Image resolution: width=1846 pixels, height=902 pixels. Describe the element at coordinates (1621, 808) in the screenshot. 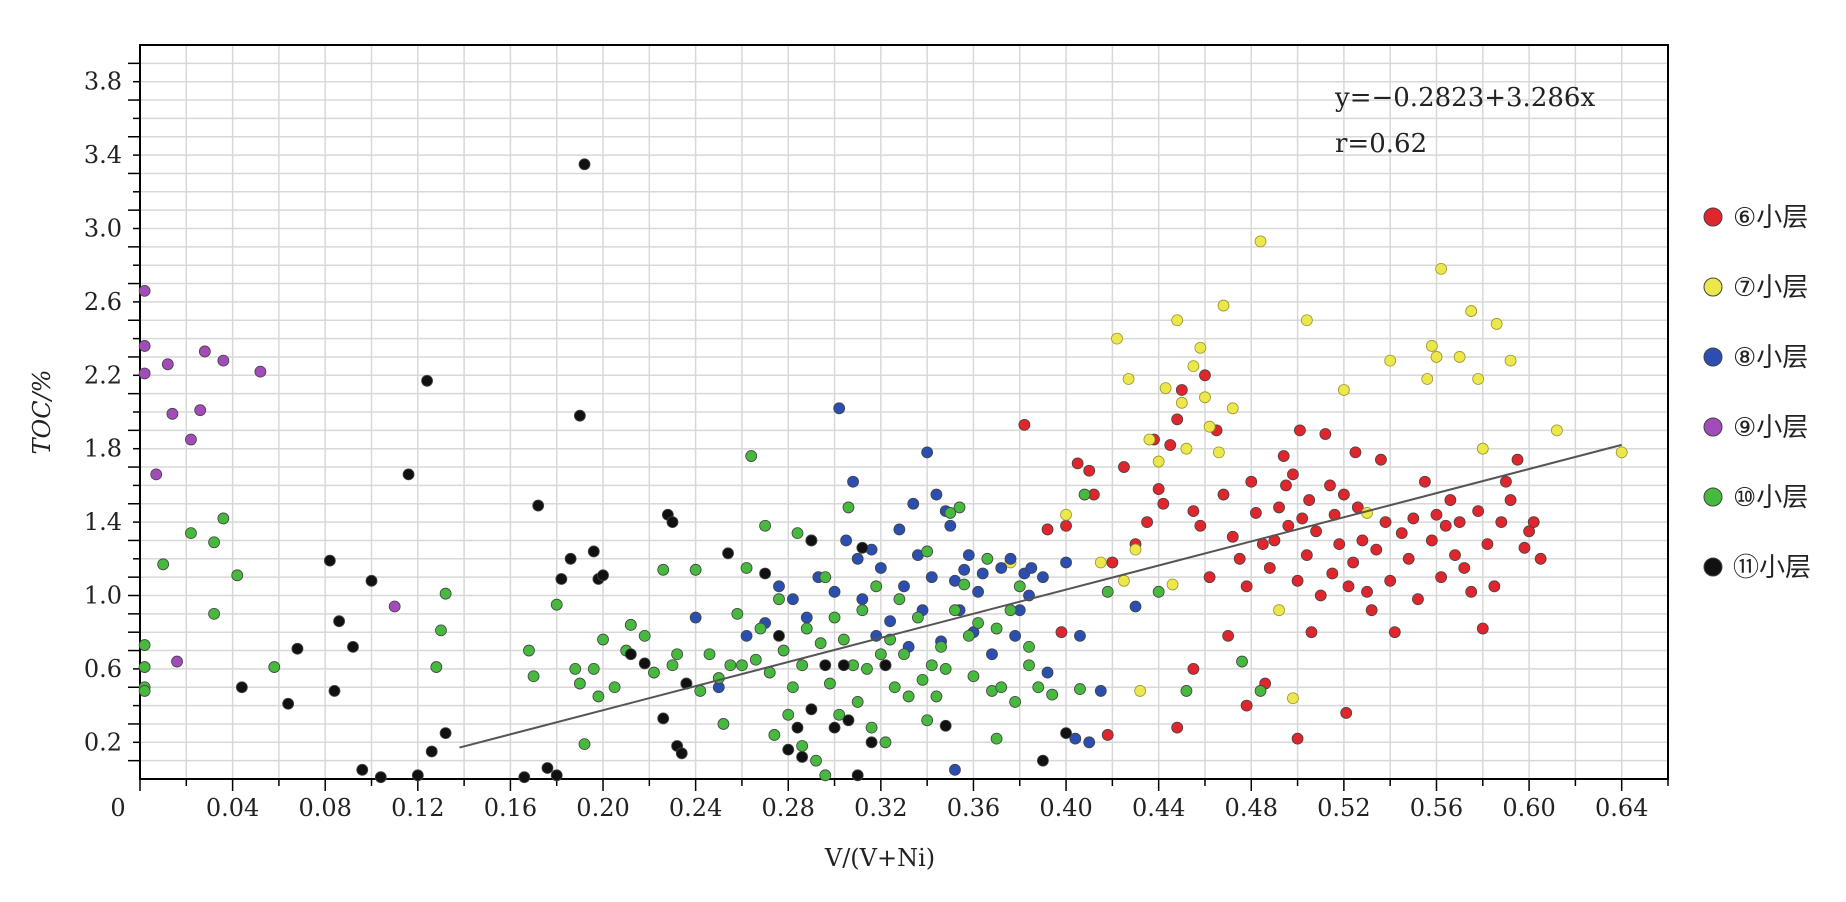

I see `x-tick-label: 0.64` at that location.